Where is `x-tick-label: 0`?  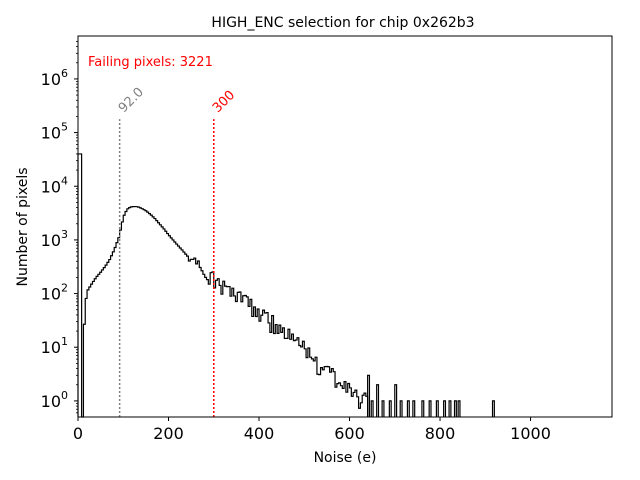
x-tick-label: 0 is located at coordinates (78, 433).